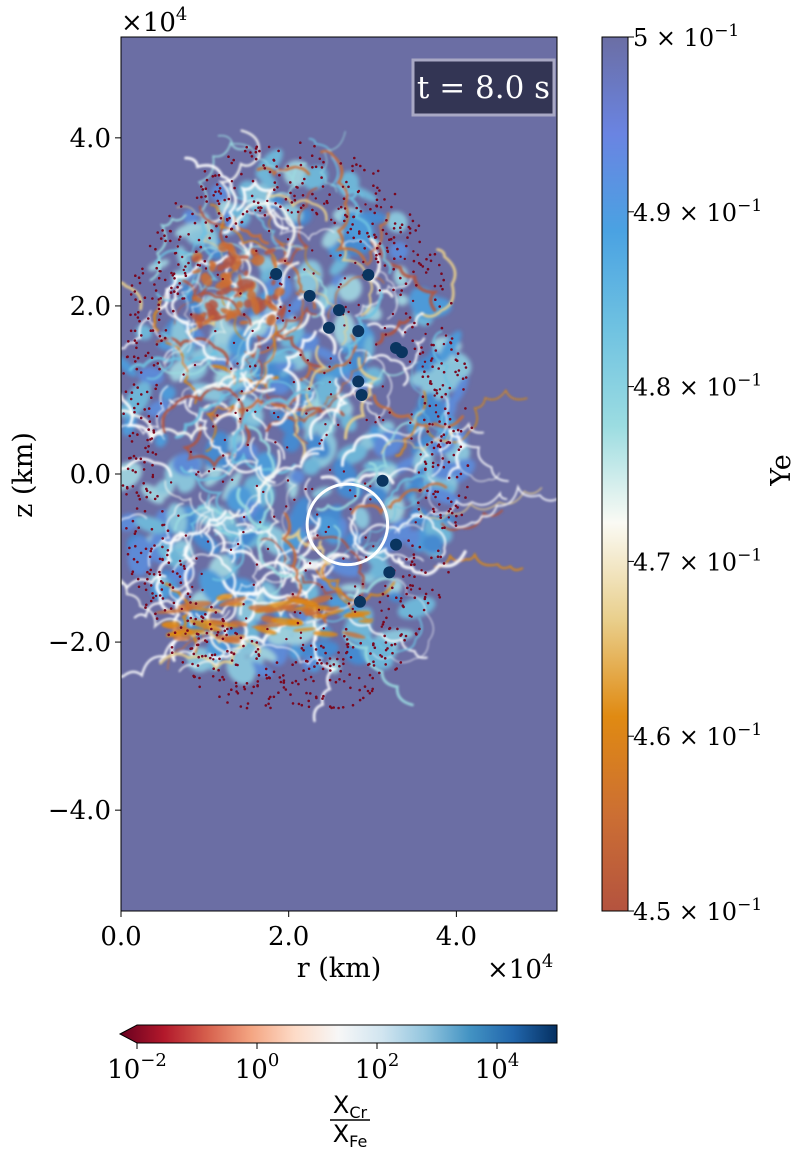  What do you see at coordinates (271, 320) in the screenshot?
I see `core-blob` at bounding box center [271, 320].